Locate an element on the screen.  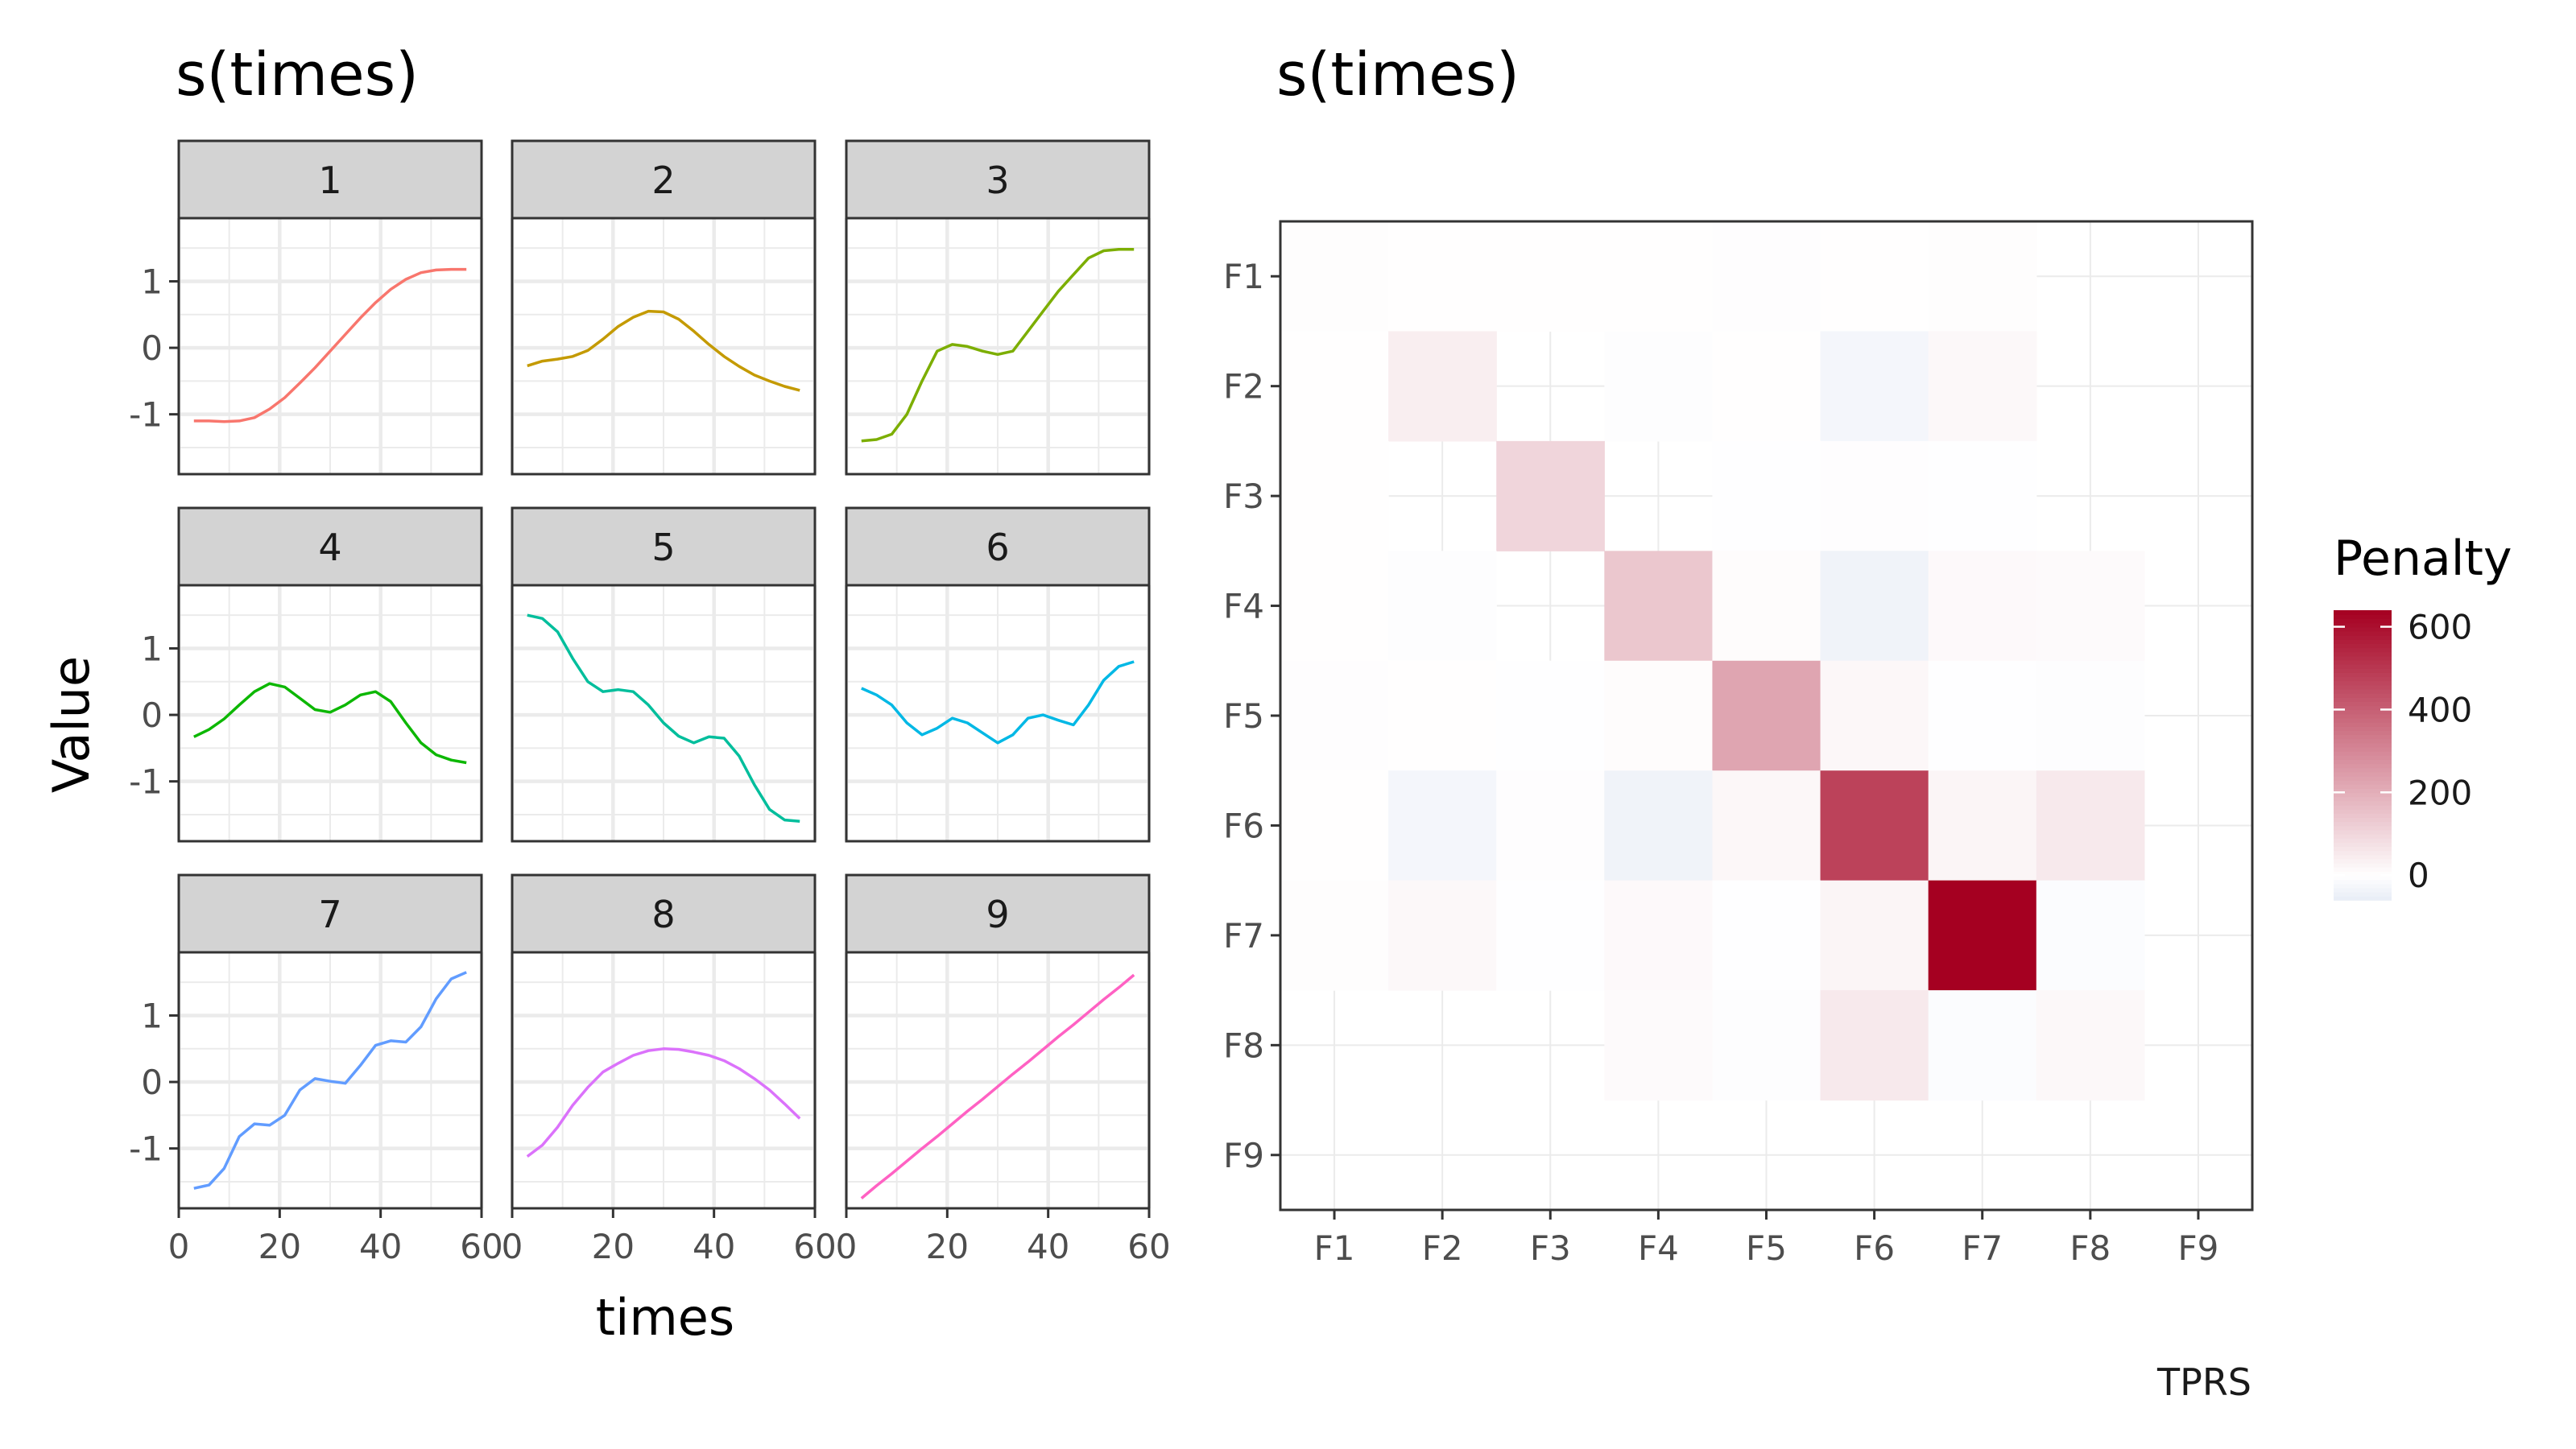
heatmap-cell-F7-F2 is located at coordinates (1442, 935).